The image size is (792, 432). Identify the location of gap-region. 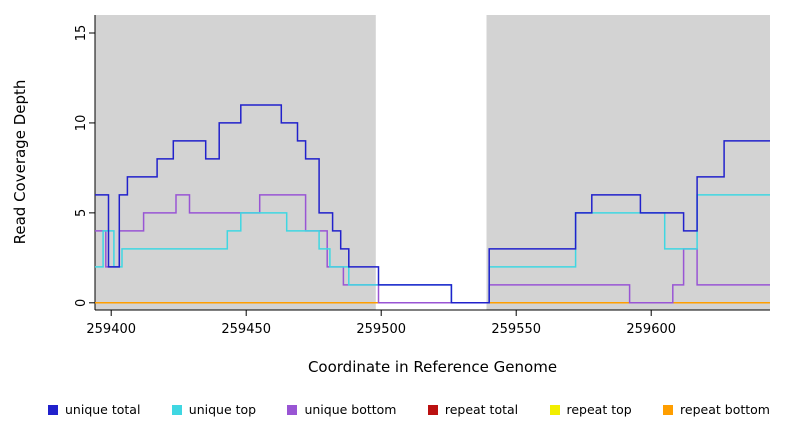
(431, 162).